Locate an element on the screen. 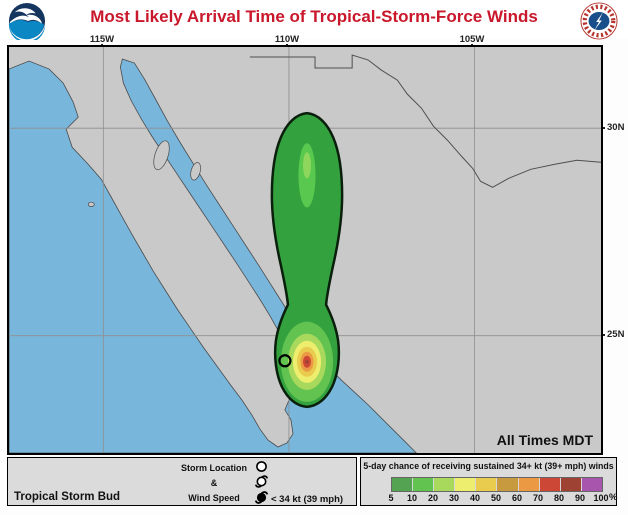  colorbar-tick-label: 10 is located at coordinates (411, 498).